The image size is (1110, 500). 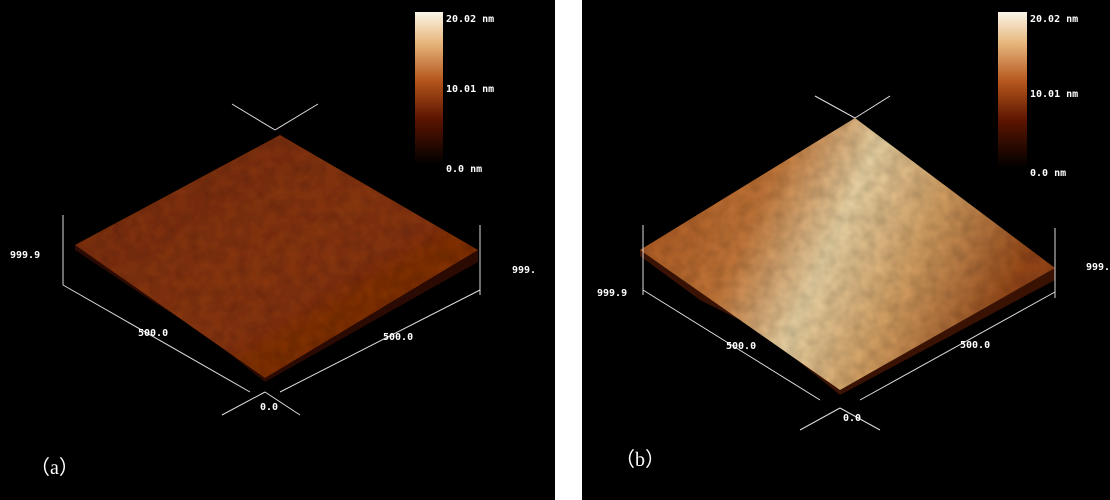 What do you see at coordinates (54, 467) in the screenshot?
I see `panel-label: （a）` at bounding box center [54, 467].